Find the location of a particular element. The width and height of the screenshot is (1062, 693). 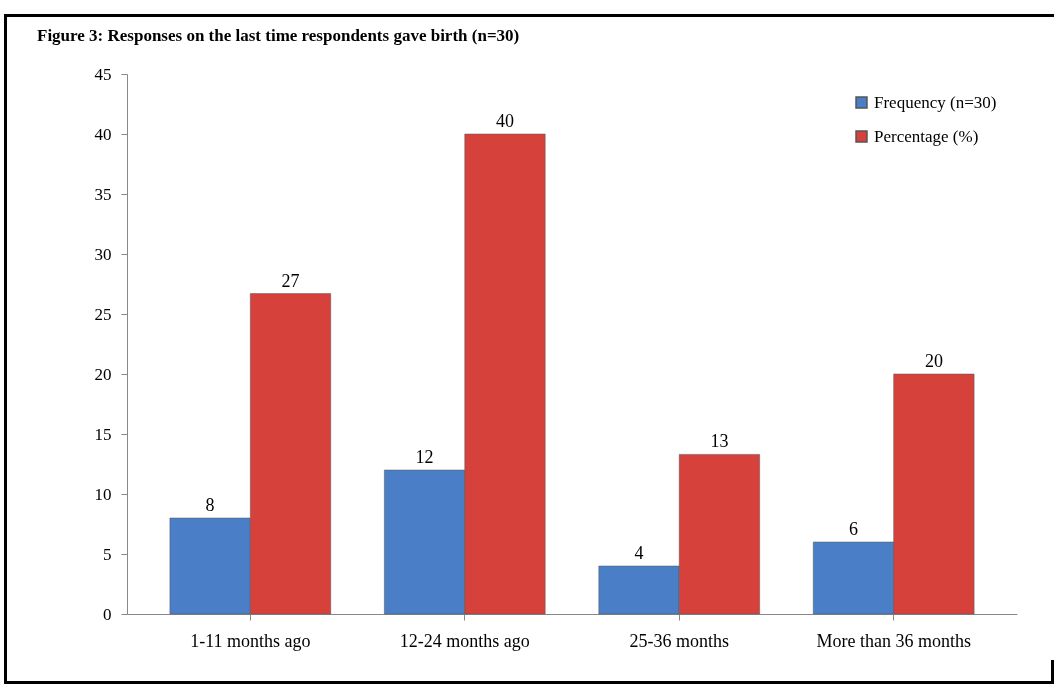

data-label: 27 is located at coordinates (290, 280).